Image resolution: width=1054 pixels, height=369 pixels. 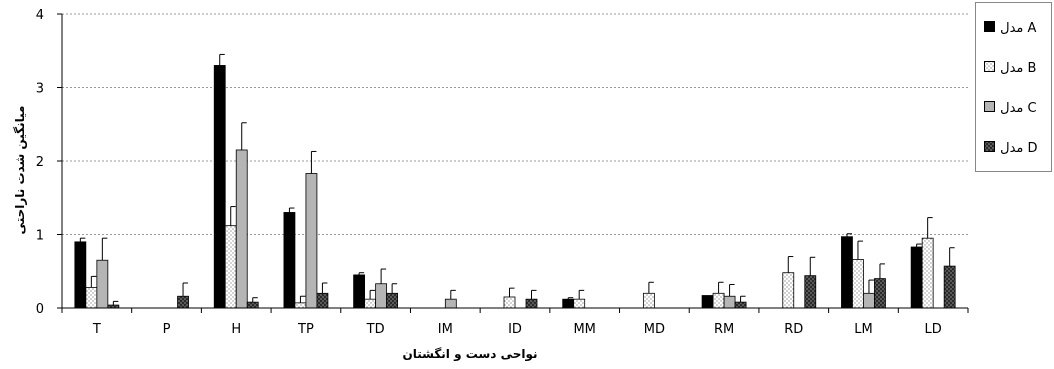 I want to click on legend-swatch-b, so click(x=989, y=66).